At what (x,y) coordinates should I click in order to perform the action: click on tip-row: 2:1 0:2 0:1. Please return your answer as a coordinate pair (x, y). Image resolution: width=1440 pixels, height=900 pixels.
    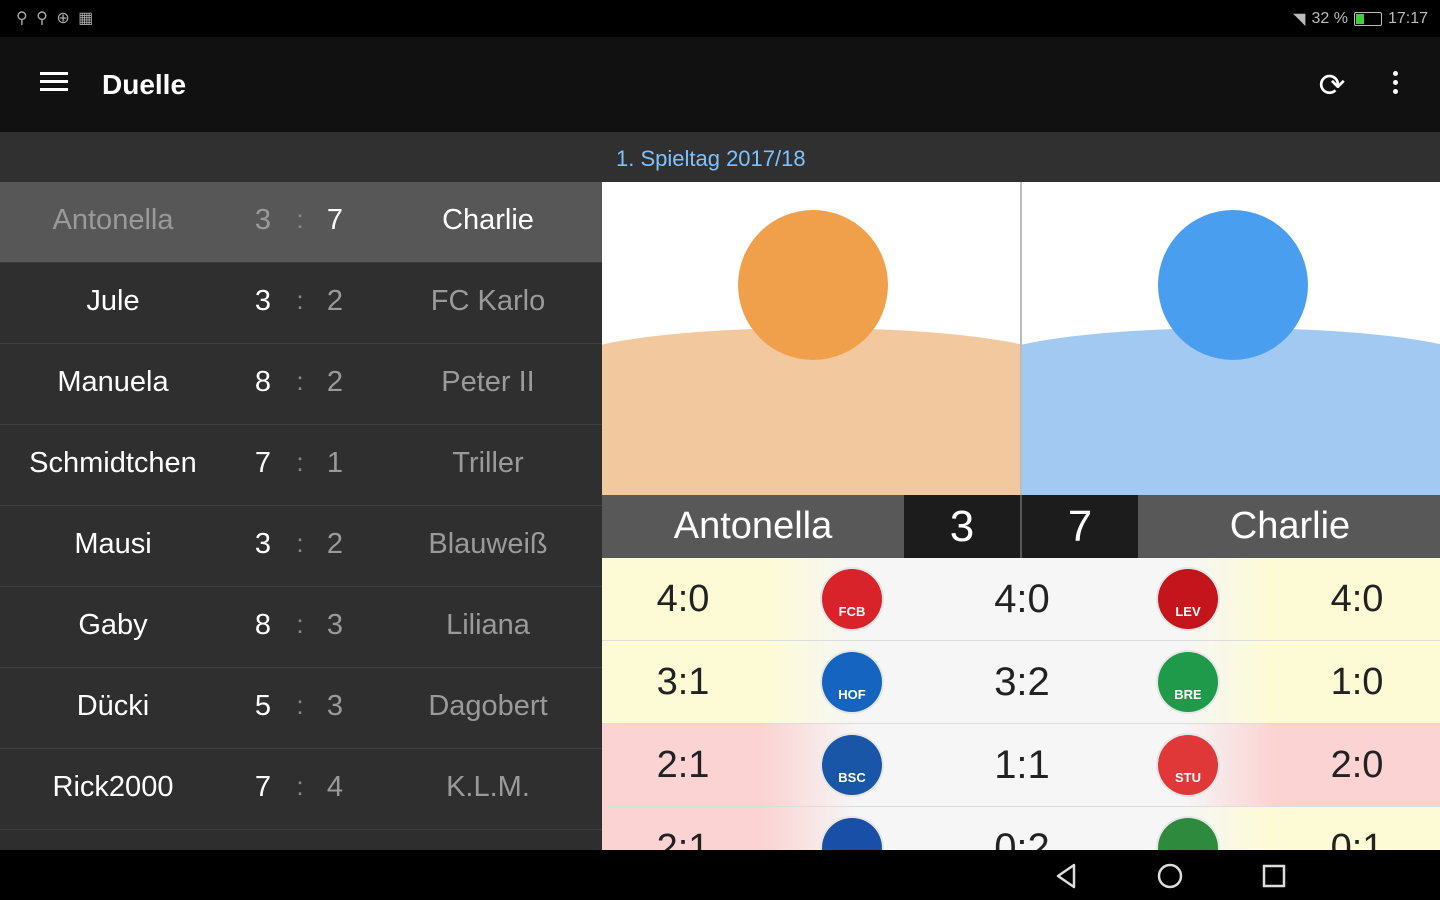
    Looking at the image, I should click on (1021, 828).